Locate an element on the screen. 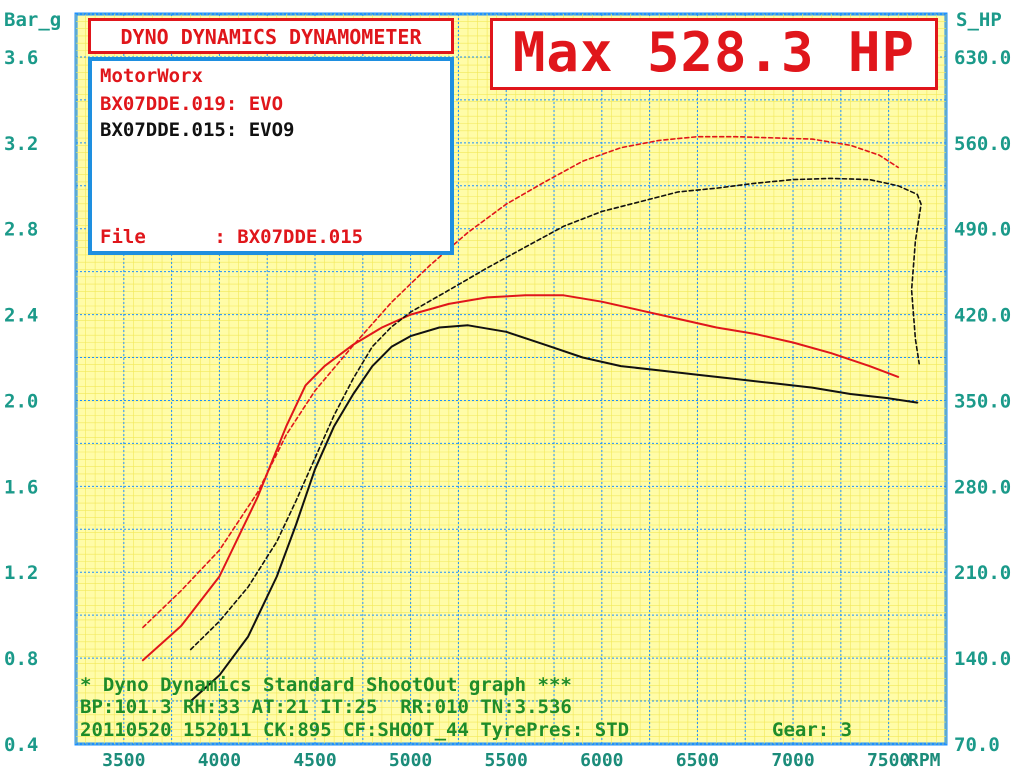  y-right-tick-label: 490.0 is located at coordinates (982, 230).